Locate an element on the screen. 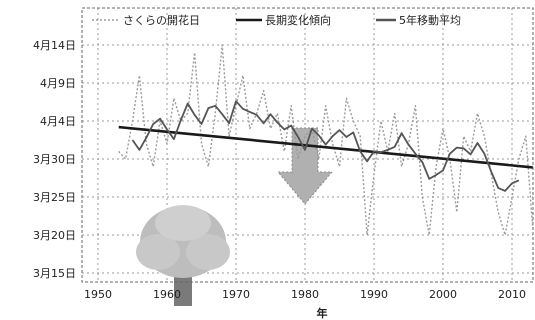 Image resolution: width=535 pixels, height=320 pixels. x-axis-label: 年 is located at coordinates (322, 313).